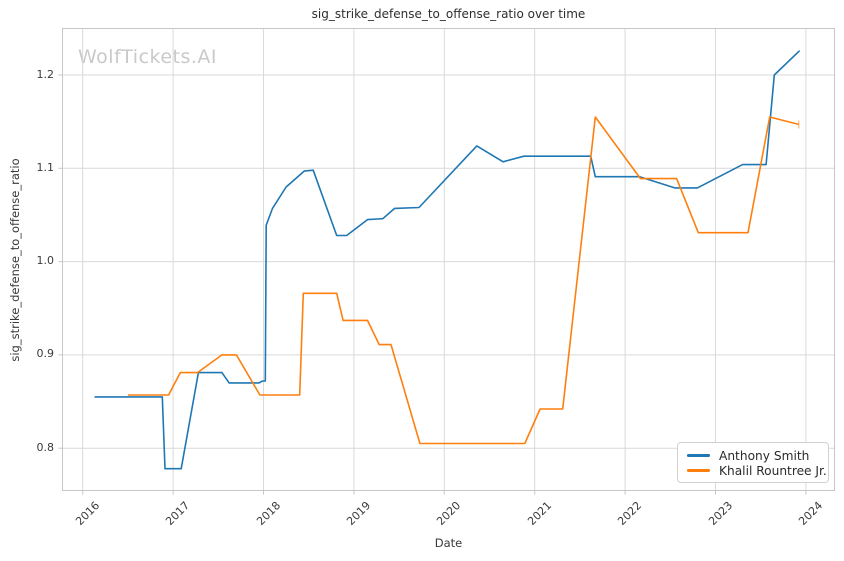 Image resolution: width=844 pixels, height=561 pixels. I want to click on legend: Anthony Smith Khalil Rountree Jr., so click(753, 462).